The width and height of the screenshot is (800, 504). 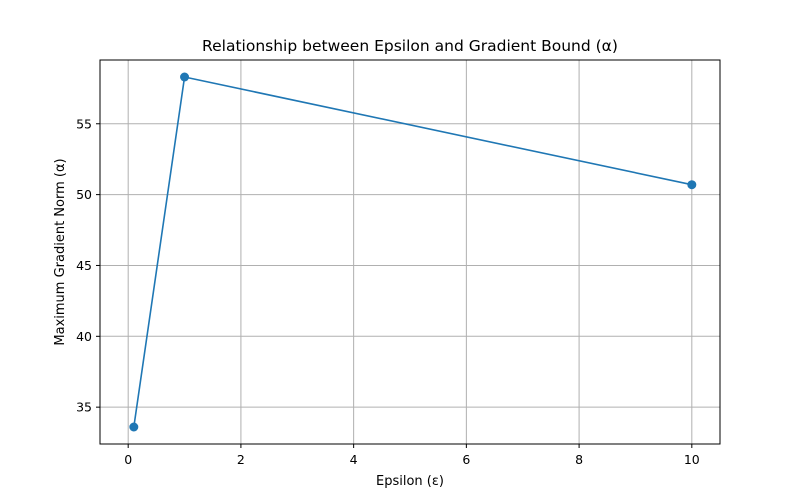 What do you see at coordinates (579, 459) in the screenshot?
I see `x-tick-label: 8` at bounding box center [579, 459].